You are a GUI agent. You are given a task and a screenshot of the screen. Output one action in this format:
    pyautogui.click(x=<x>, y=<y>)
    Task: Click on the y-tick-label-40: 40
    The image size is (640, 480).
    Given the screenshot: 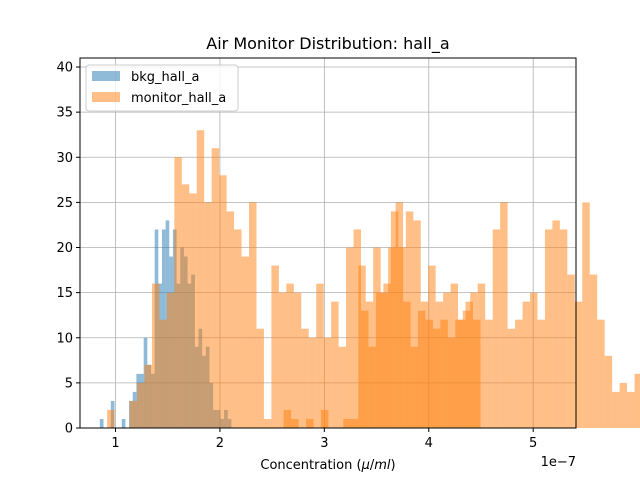 What is the action you would take?
    pyautogui.click(x=64, y=68)
    